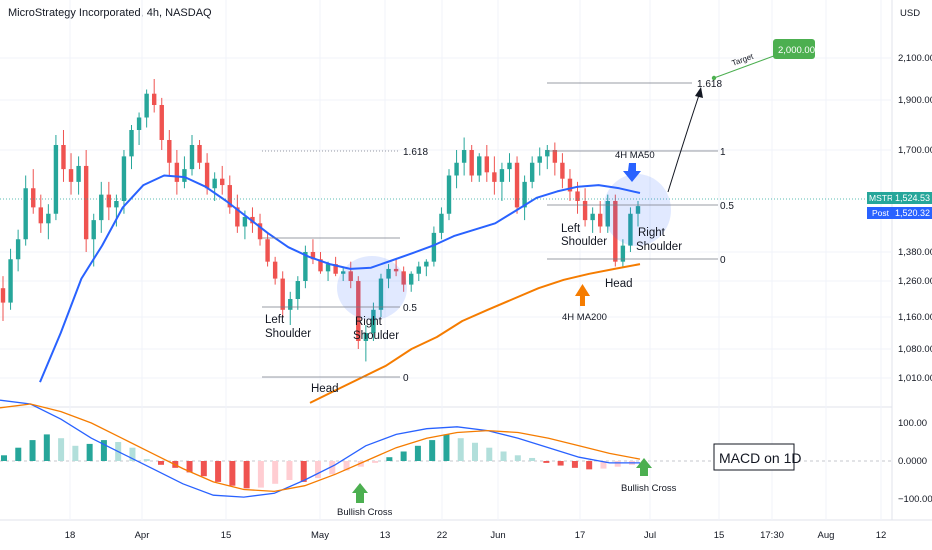 The height and width of the screenshot is (550, 932). I want to click on target-start-dot, so click(714, 78).